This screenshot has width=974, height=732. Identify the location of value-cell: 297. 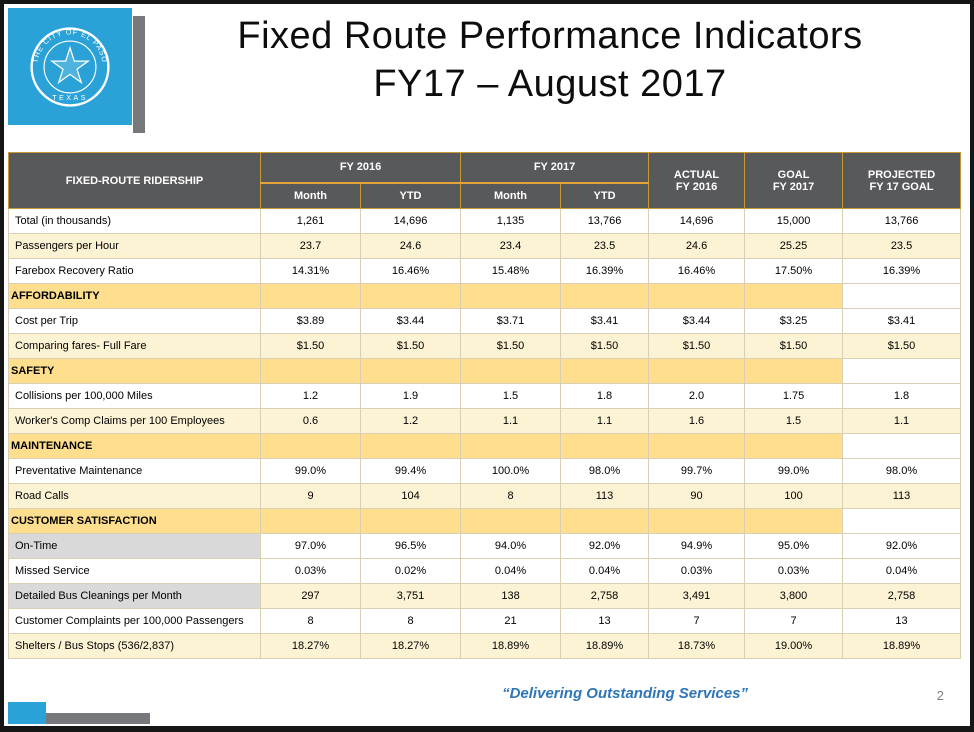
(310, 596).